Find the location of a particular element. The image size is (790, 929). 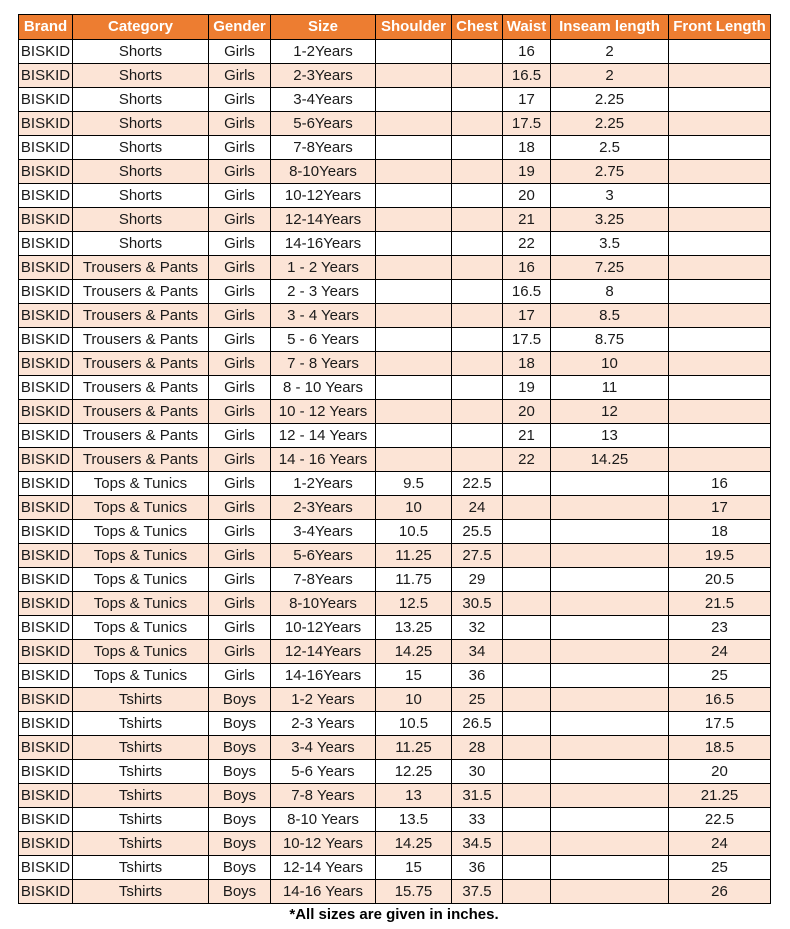

table-cell: 8-10Years is located at coordinates (323, 603).